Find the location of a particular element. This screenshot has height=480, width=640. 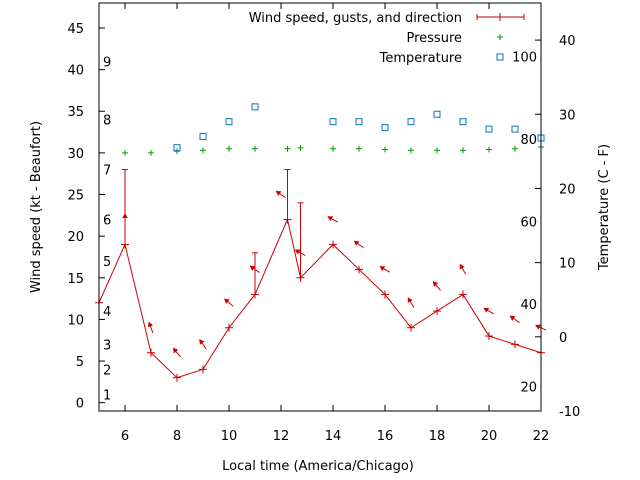

y-left-tick-label: 10 is located at coordinates (75, 320).